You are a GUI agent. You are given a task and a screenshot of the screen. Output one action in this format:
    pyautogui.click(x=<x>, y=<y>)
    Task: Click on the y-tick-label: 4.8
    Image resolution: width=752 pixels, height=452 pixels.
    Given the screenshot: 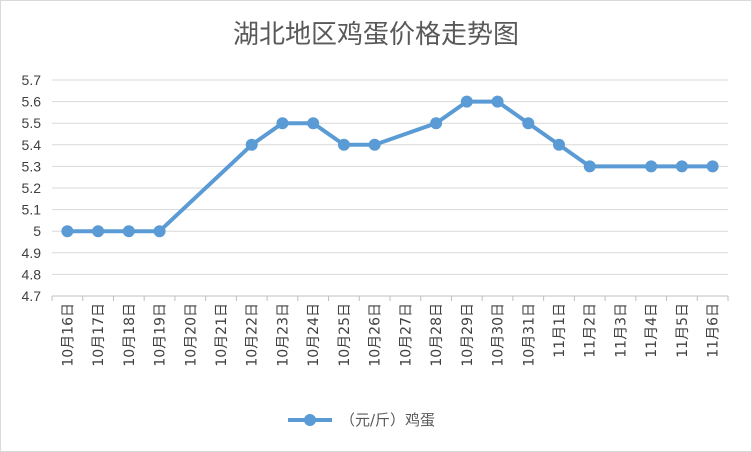 What is the action you would take?
    pyautogui.click(x=32, y=274)
    